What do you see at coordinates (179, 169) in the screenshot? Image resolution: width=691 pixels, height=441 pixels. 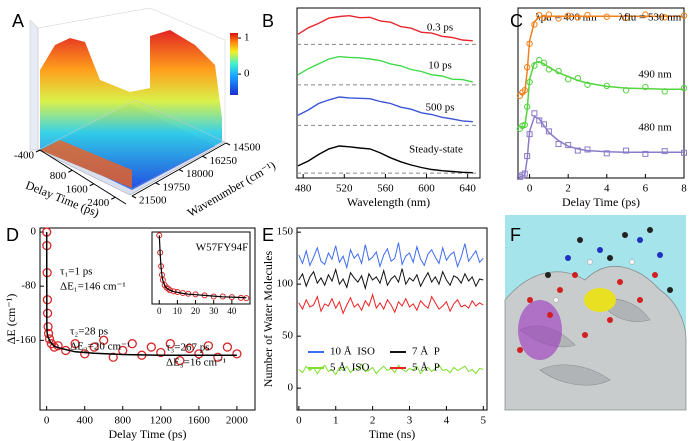 I see `y-axis` at bounding box center [179, 169].